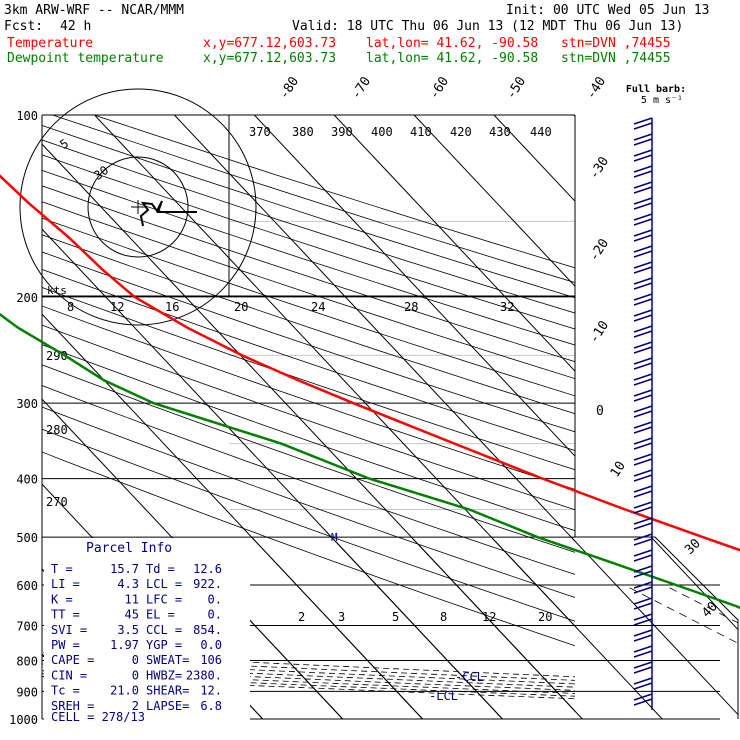  What do you see at coordinates (167, 691) in the screenshot?
I see `parcel-label: SHEAR=` at bounding box center [167, 691].